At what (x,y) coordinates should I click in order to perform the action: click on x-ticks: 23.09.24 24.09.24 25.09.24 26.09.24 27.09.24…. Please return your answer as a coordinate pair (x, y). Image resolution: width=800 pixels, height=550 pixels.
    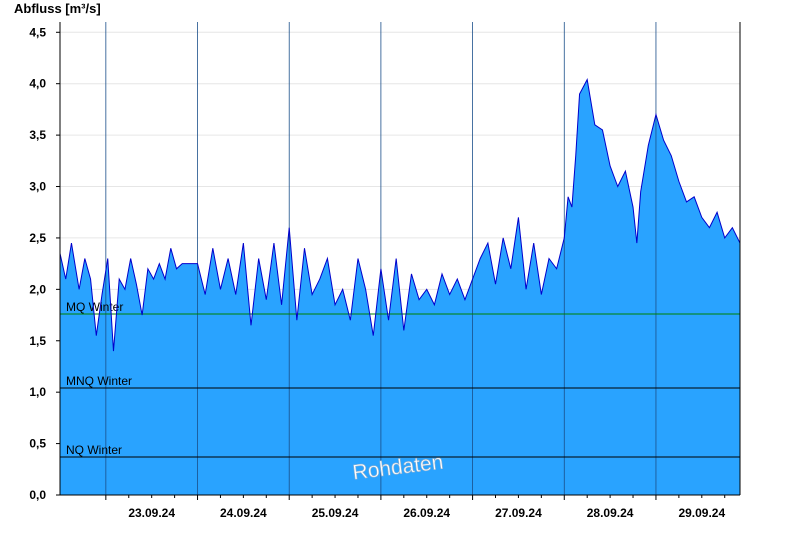
    Looking at the image, I should click on (415, 507).